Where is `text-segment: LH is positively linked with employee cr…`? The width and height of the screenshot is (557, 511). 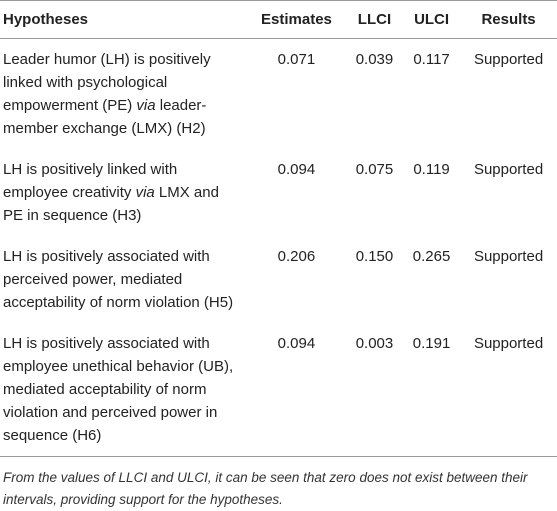
text-segment: LH is positively linked with employee cr… is located at coordinates (90, 181).